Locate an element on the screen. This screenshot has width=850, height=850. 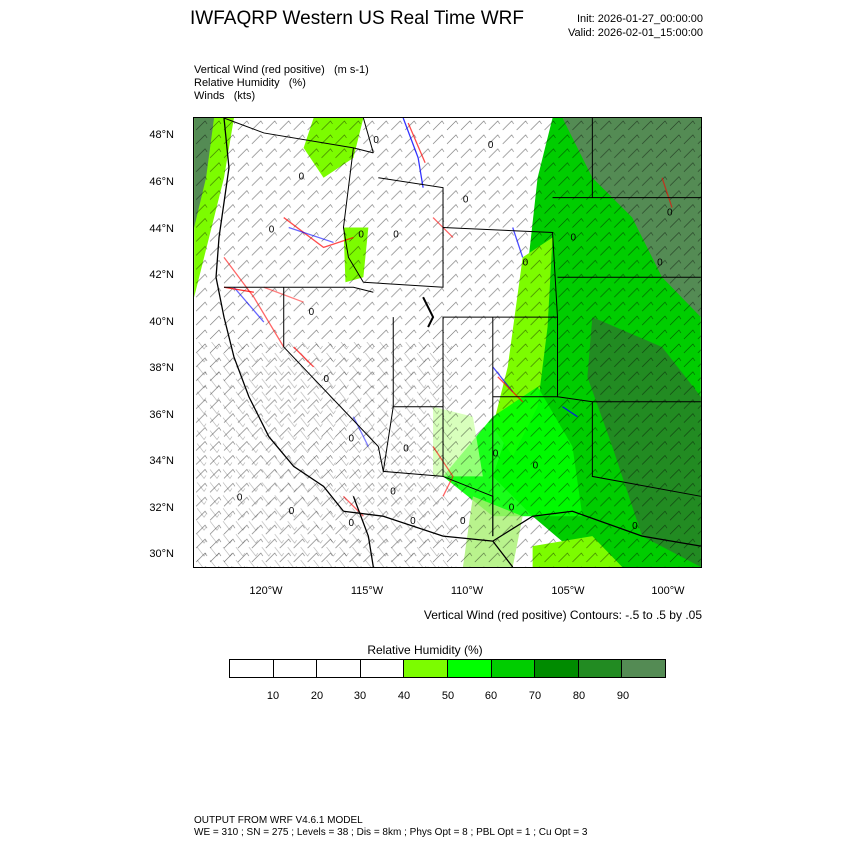
colorbar is located at coordinates (447, 668).